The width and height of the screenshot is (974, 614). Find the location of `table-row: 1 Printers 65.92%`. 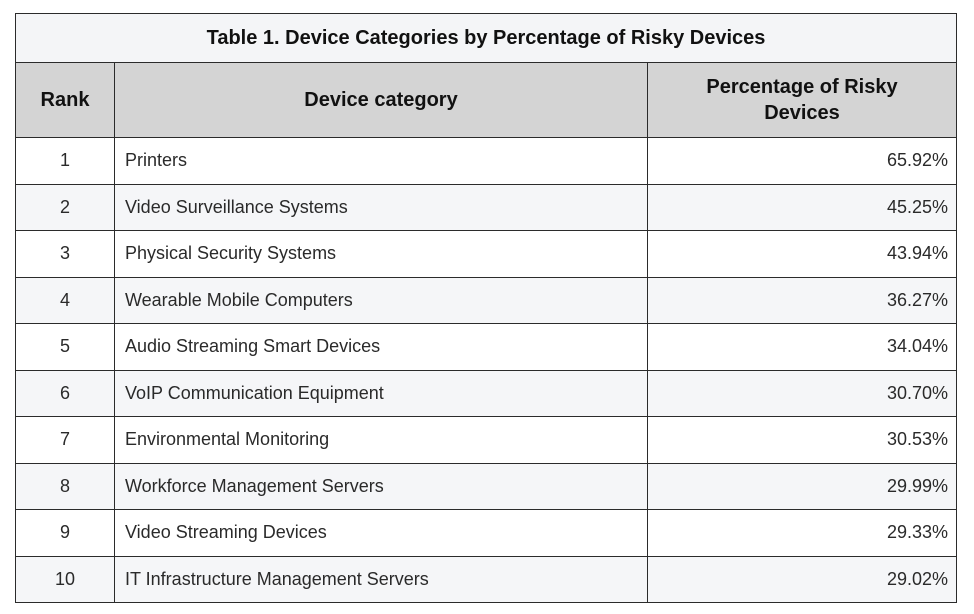

table-row: 1 Printers 65.92% is located at coordinates (486, 161).